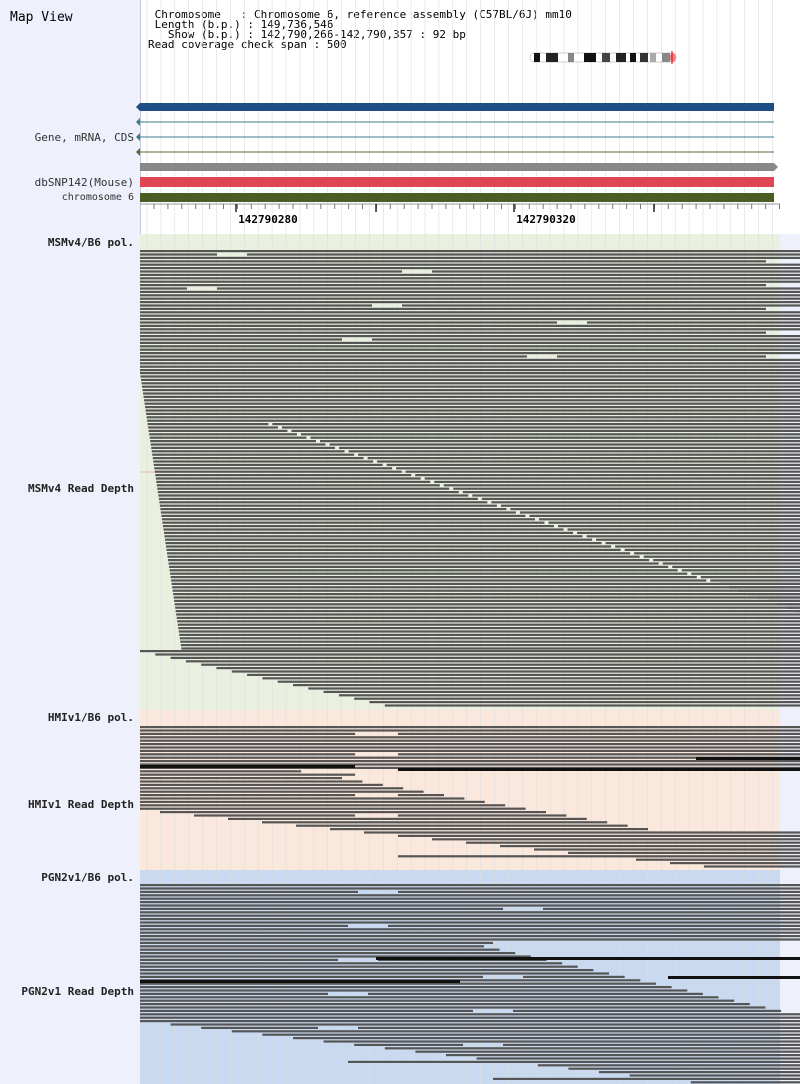 The height and width of the screenshot is (1084, 800). Describe the element at coordinates (457, 182) in the screenshot. I see `dbsnp-bar` at that location.